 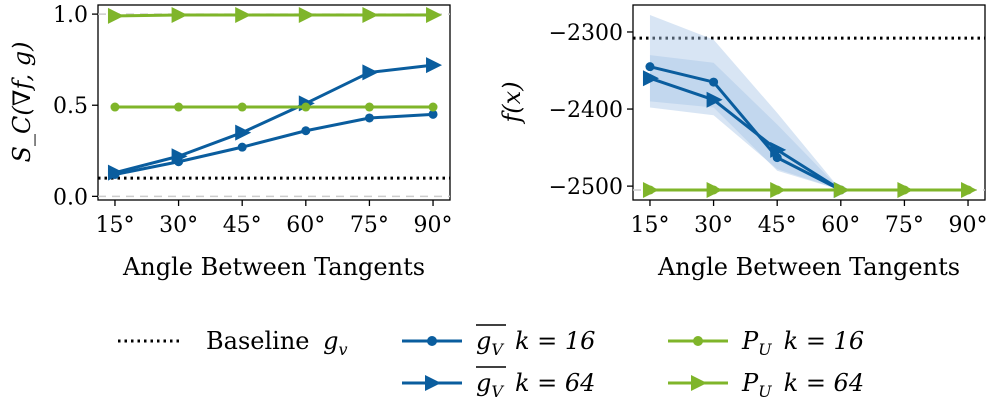 What do you see at coordinates (586, 33) in the screenshot?
I see `right-y-tick-label-0: −2300` at bounding box center [586, 33].